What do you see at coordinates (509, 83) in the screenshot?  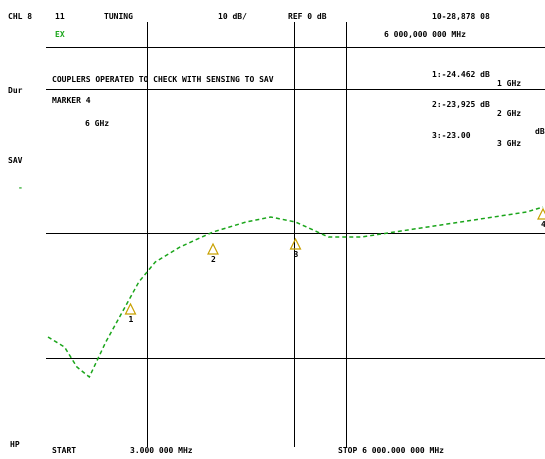 I see `marker-1-frequency: 1 GHz` at bounding box center [509, 83].